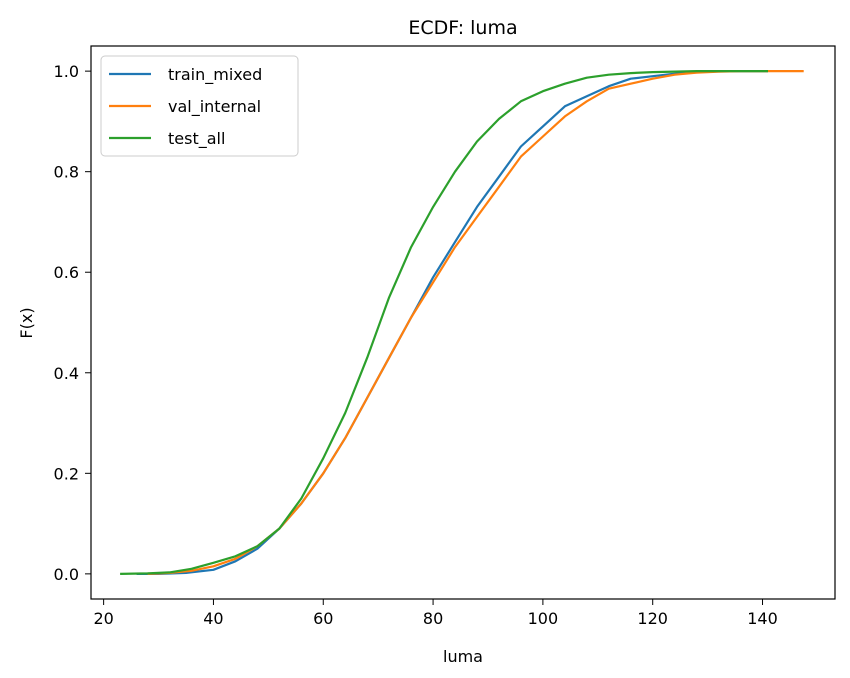 The image size is (850, 678). I want to click on x-tick-label: 60, so click(323, 618).